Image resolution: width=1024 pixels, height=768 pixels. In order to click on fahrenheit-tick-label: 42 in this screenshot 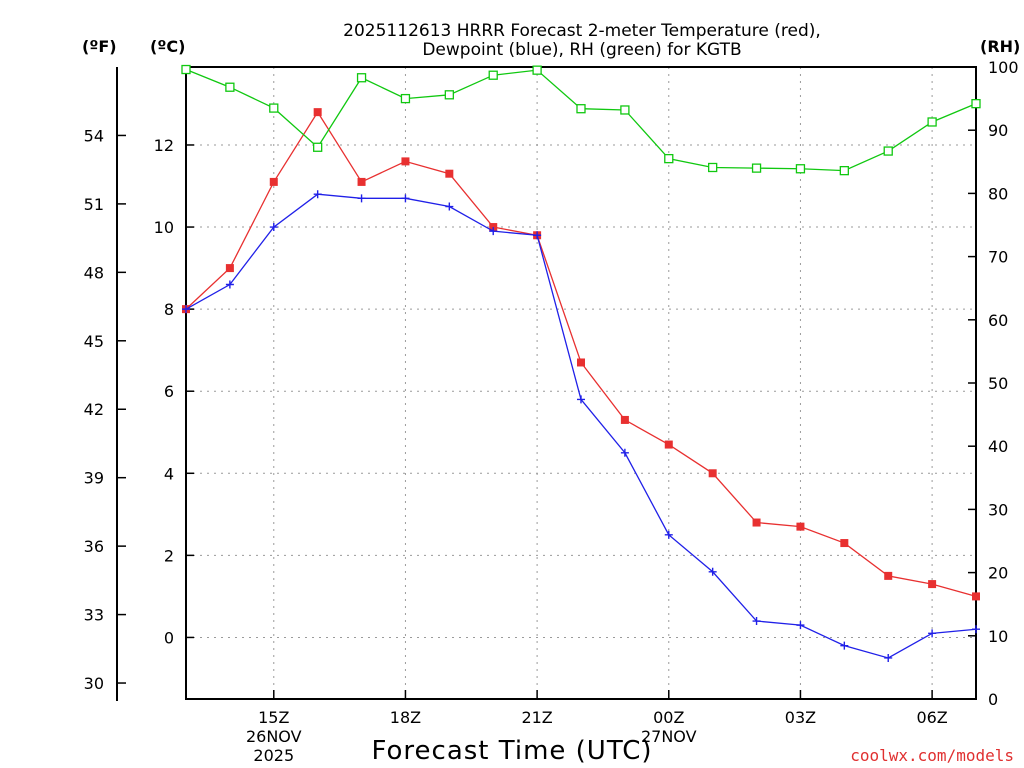, I will do `click(94, 409)`.